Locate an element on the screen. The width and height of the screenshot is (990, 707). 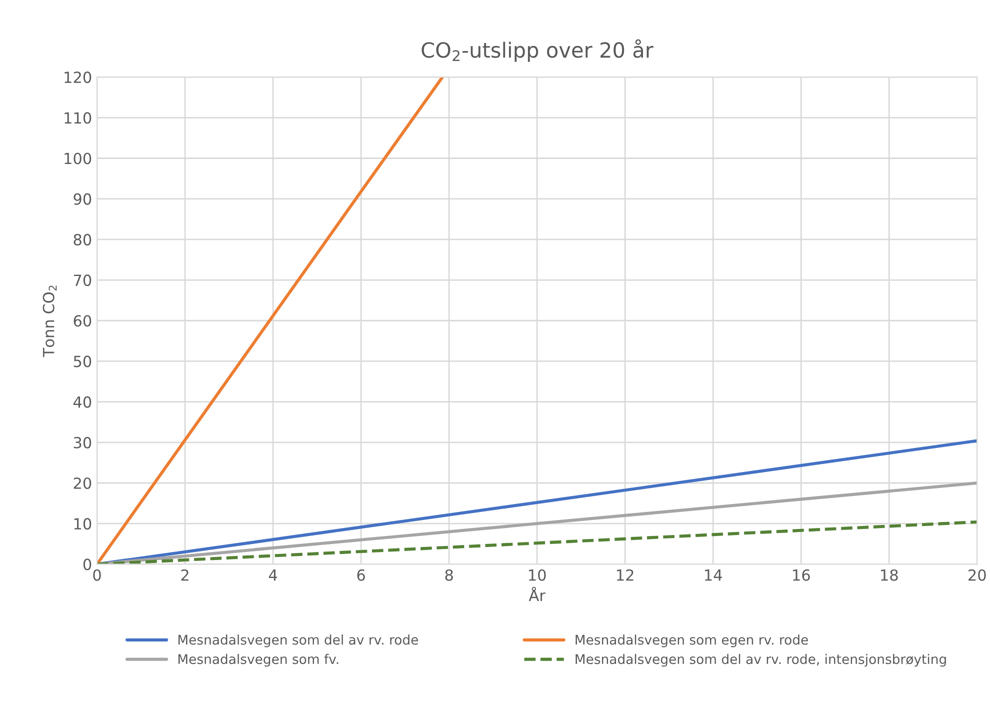
y-tick-label: 0 is located at coordinates (87, 564).